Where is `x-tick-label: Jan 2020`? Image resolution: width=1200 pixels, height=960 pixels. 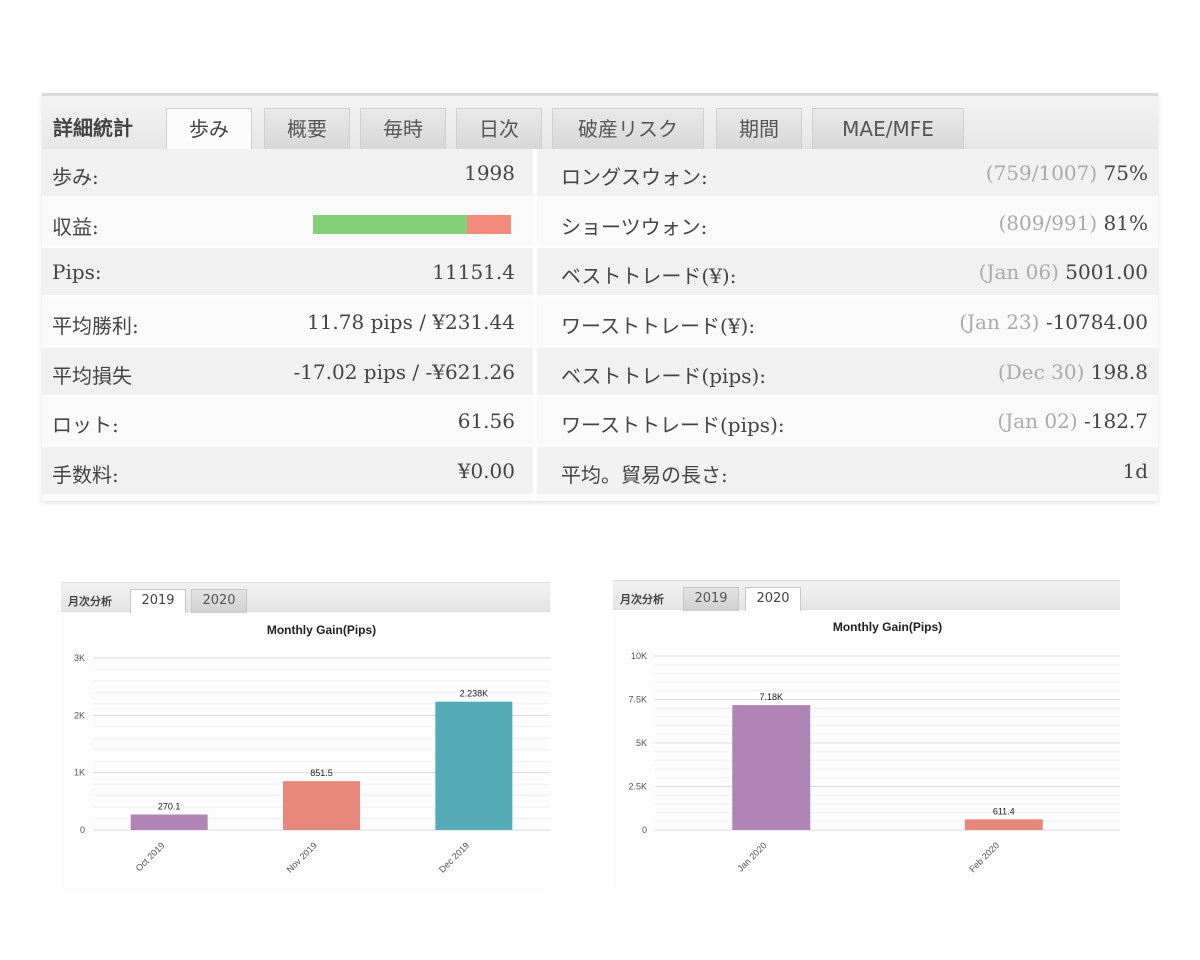
x-tick-label: Jan 2020 is located at coordinates (751, 856).